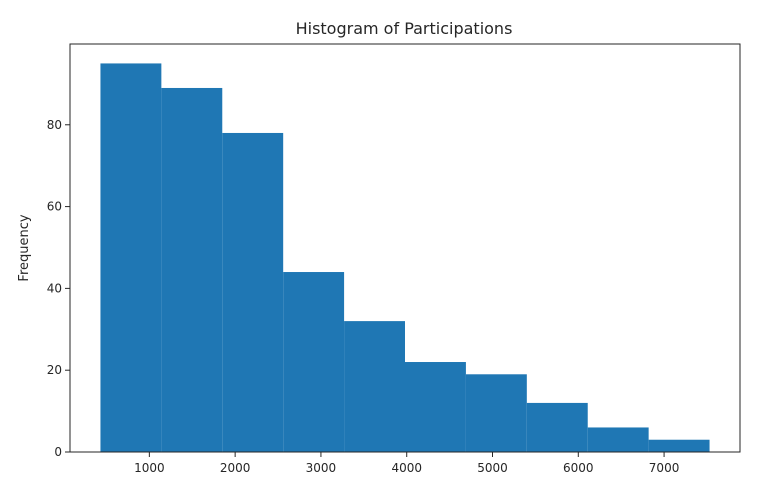 The image size is (780, 493). I want to click on x-ticks-group: 1000 2000 3000 4000 5000 6000 7000, so click(406, 463).